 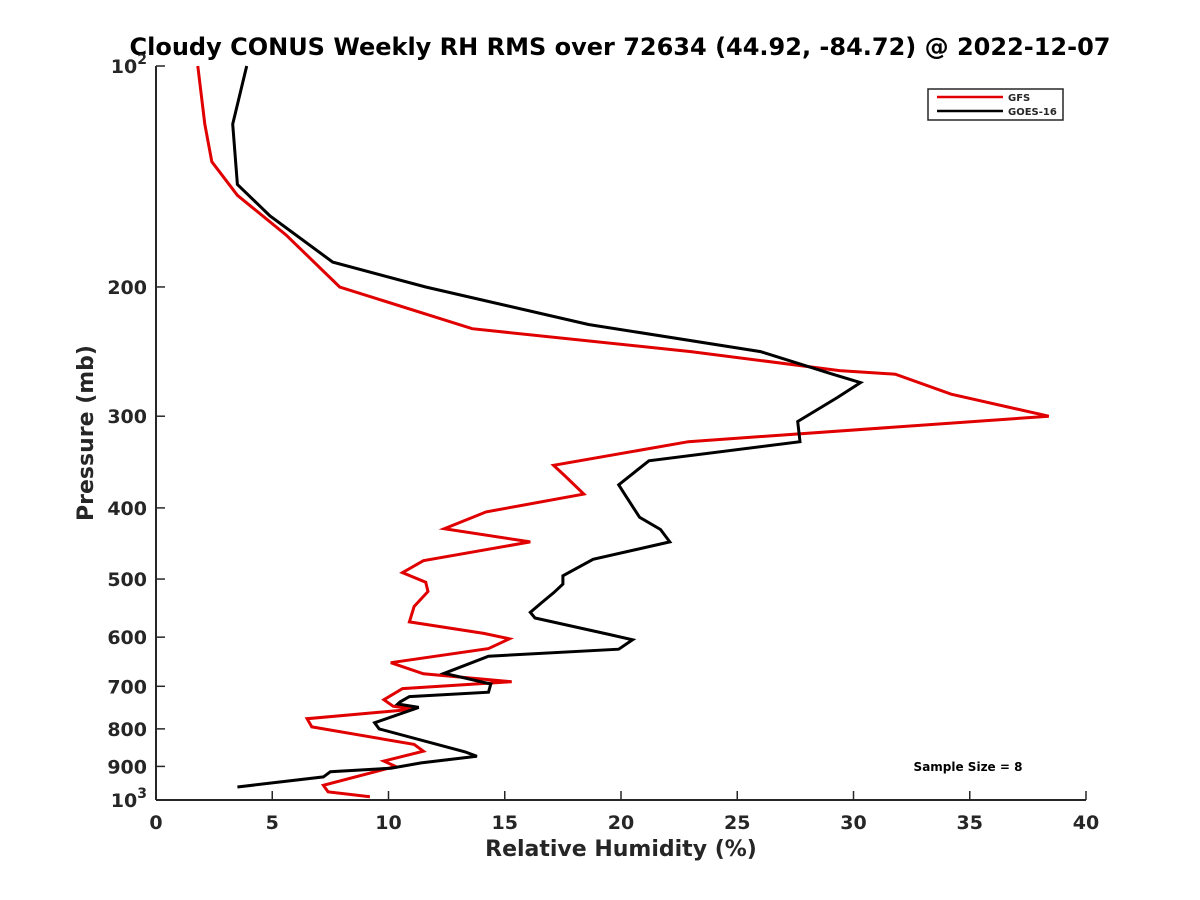 What do you see at coordinates (127, 687) in the screenshot?
I see `y-tick-label: 700` at bounding box center [127, 687].